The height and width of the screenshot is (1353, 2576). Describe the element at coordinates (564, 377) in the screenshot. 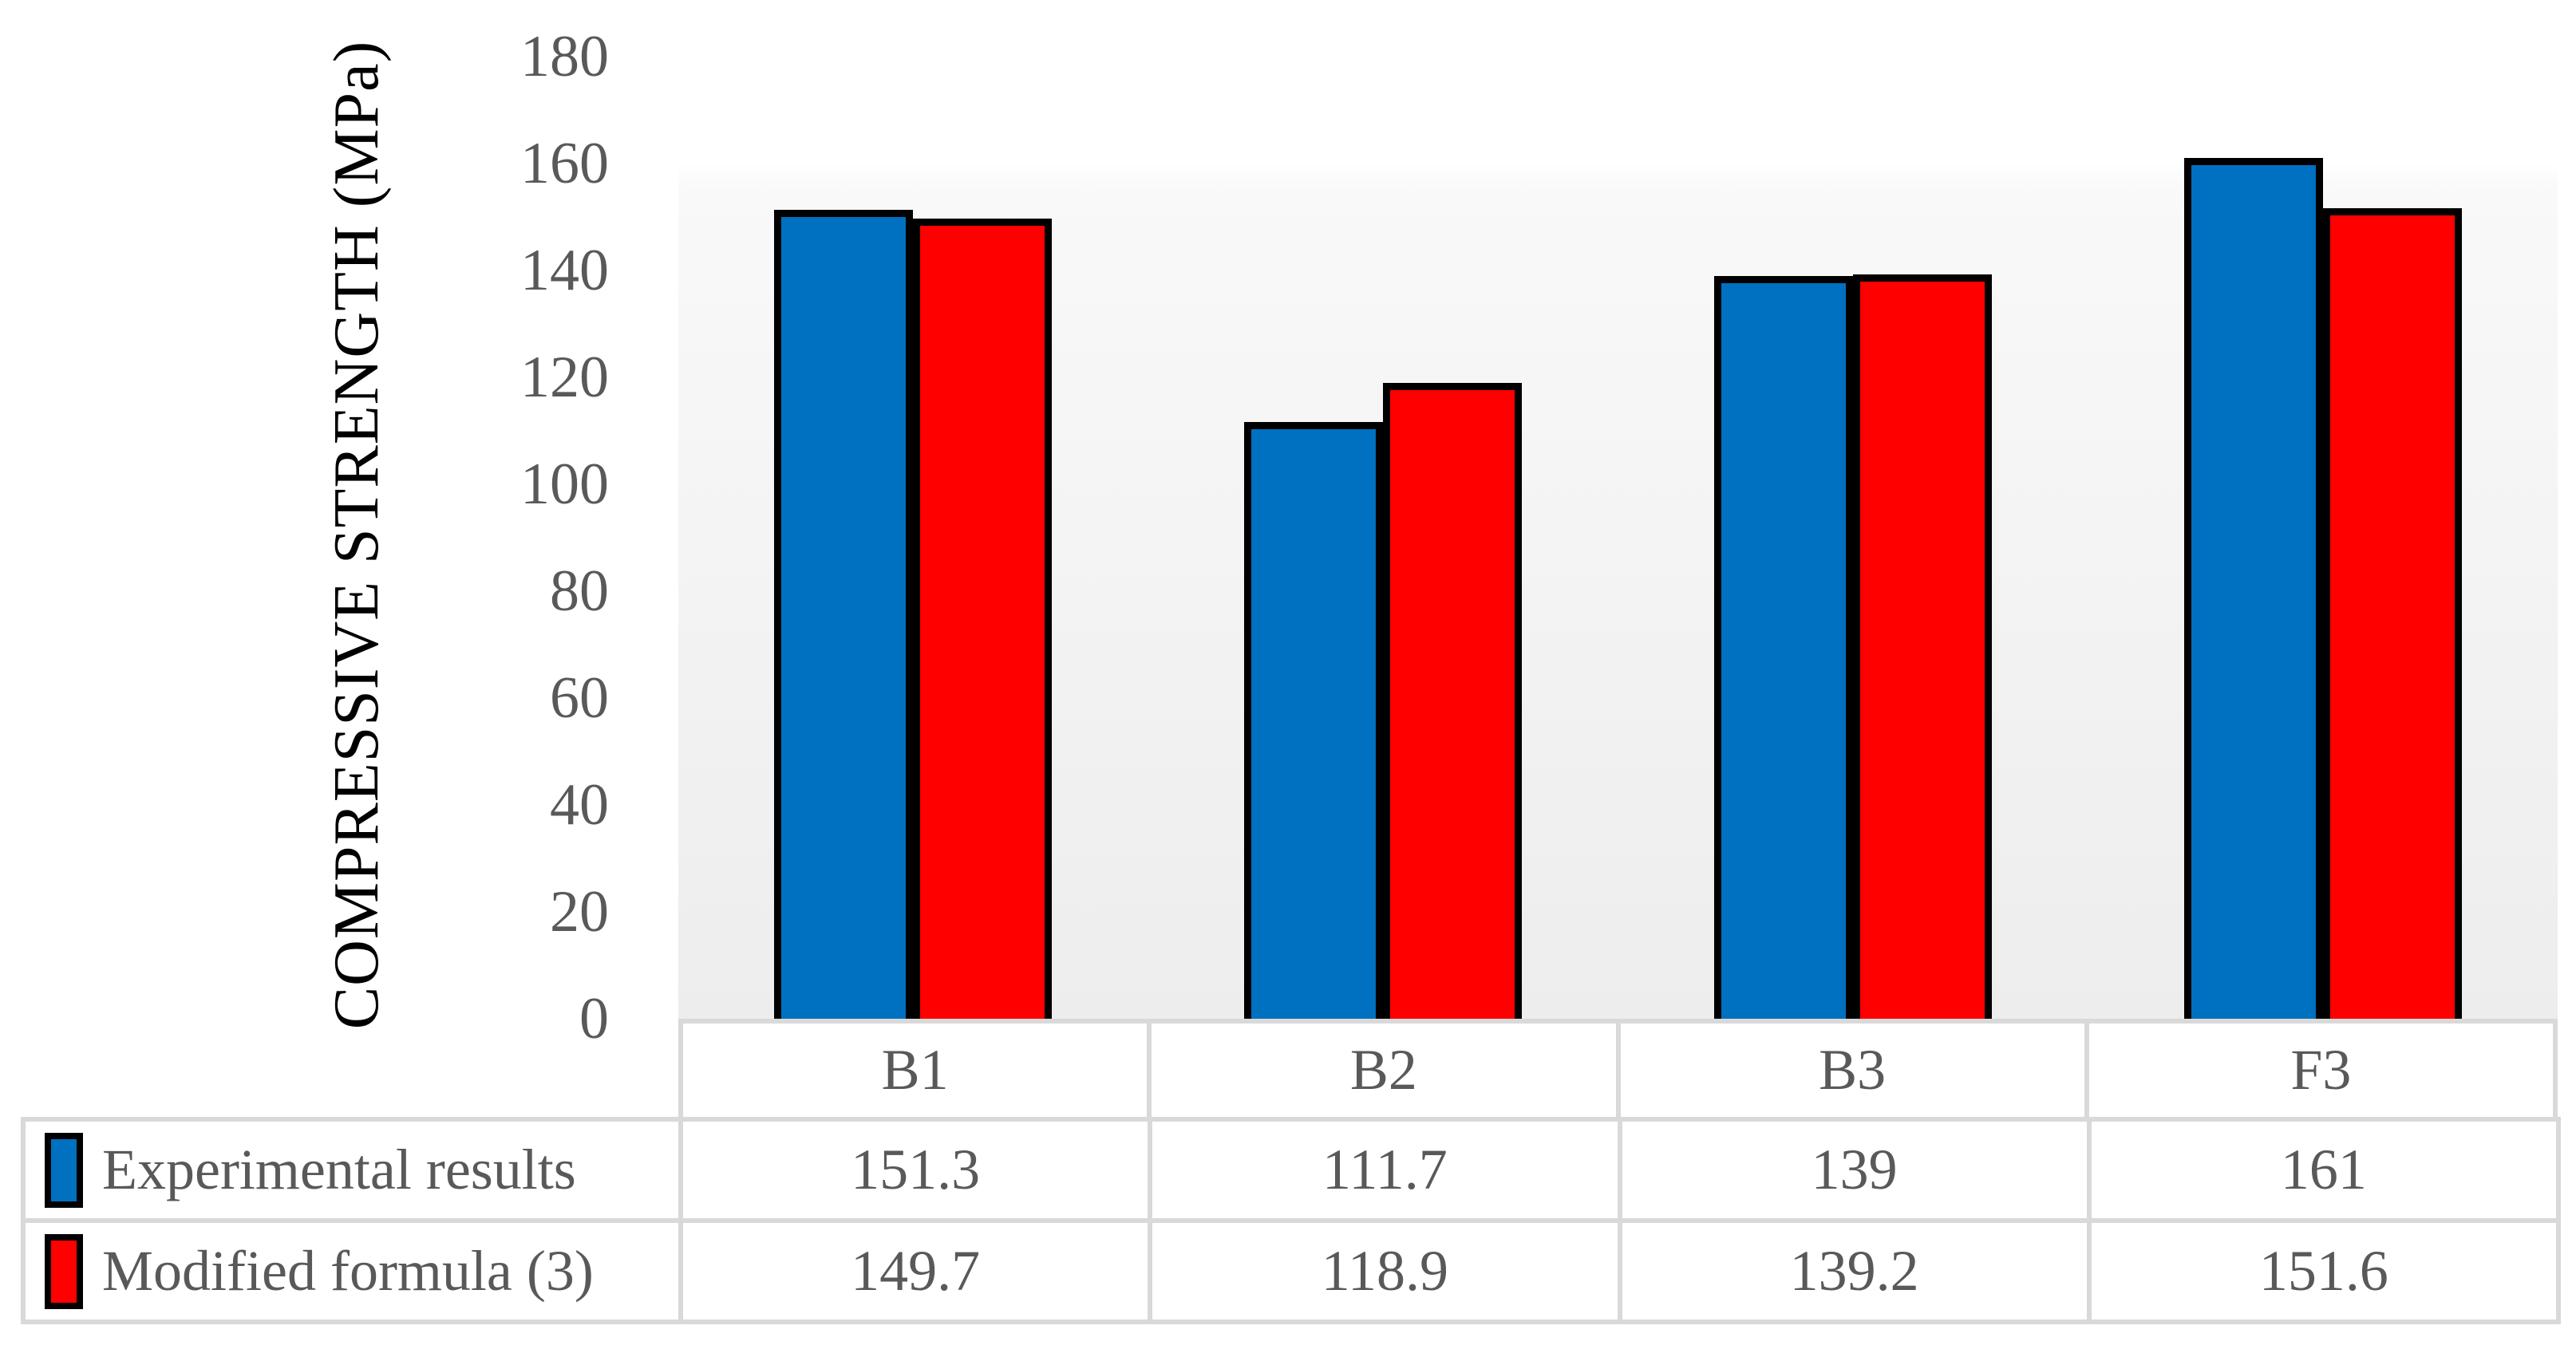

I see `y-tick-label-120: 120` at that location.